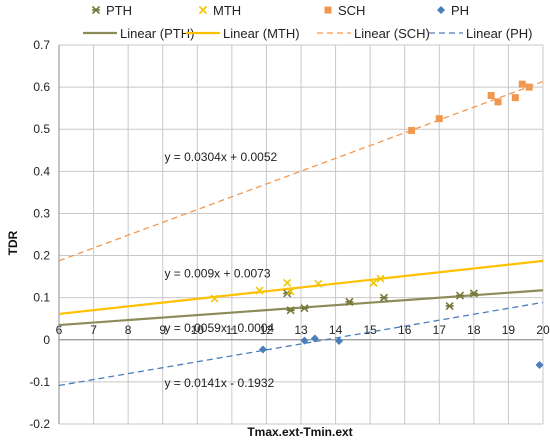 The image size is (550, 443). Describe the element at coordinates (41, 298) in the screenshot. I see `y-tick-label: 0.1` at that location.